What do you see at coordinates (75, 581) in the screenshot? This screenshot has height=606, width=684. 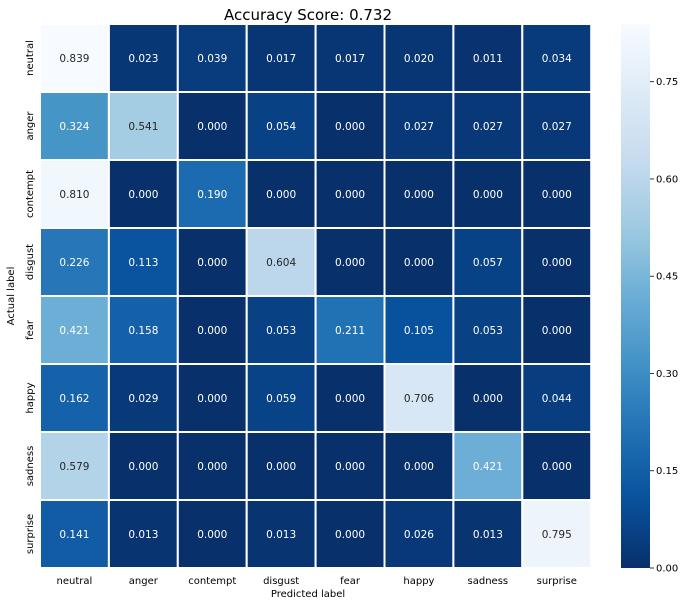 I see `x-tick-label: neutral` at bounding box center [75, 581].